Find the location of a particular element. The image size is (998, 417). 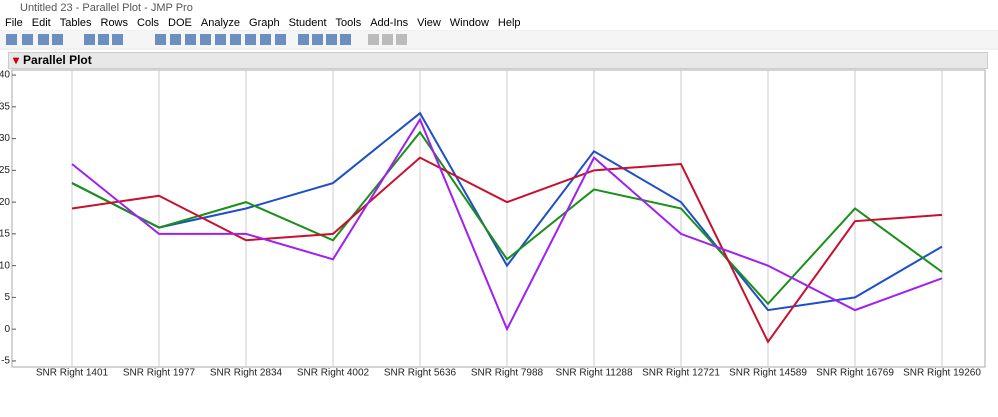

menu-item: Window is located at coordinates (469, 23).